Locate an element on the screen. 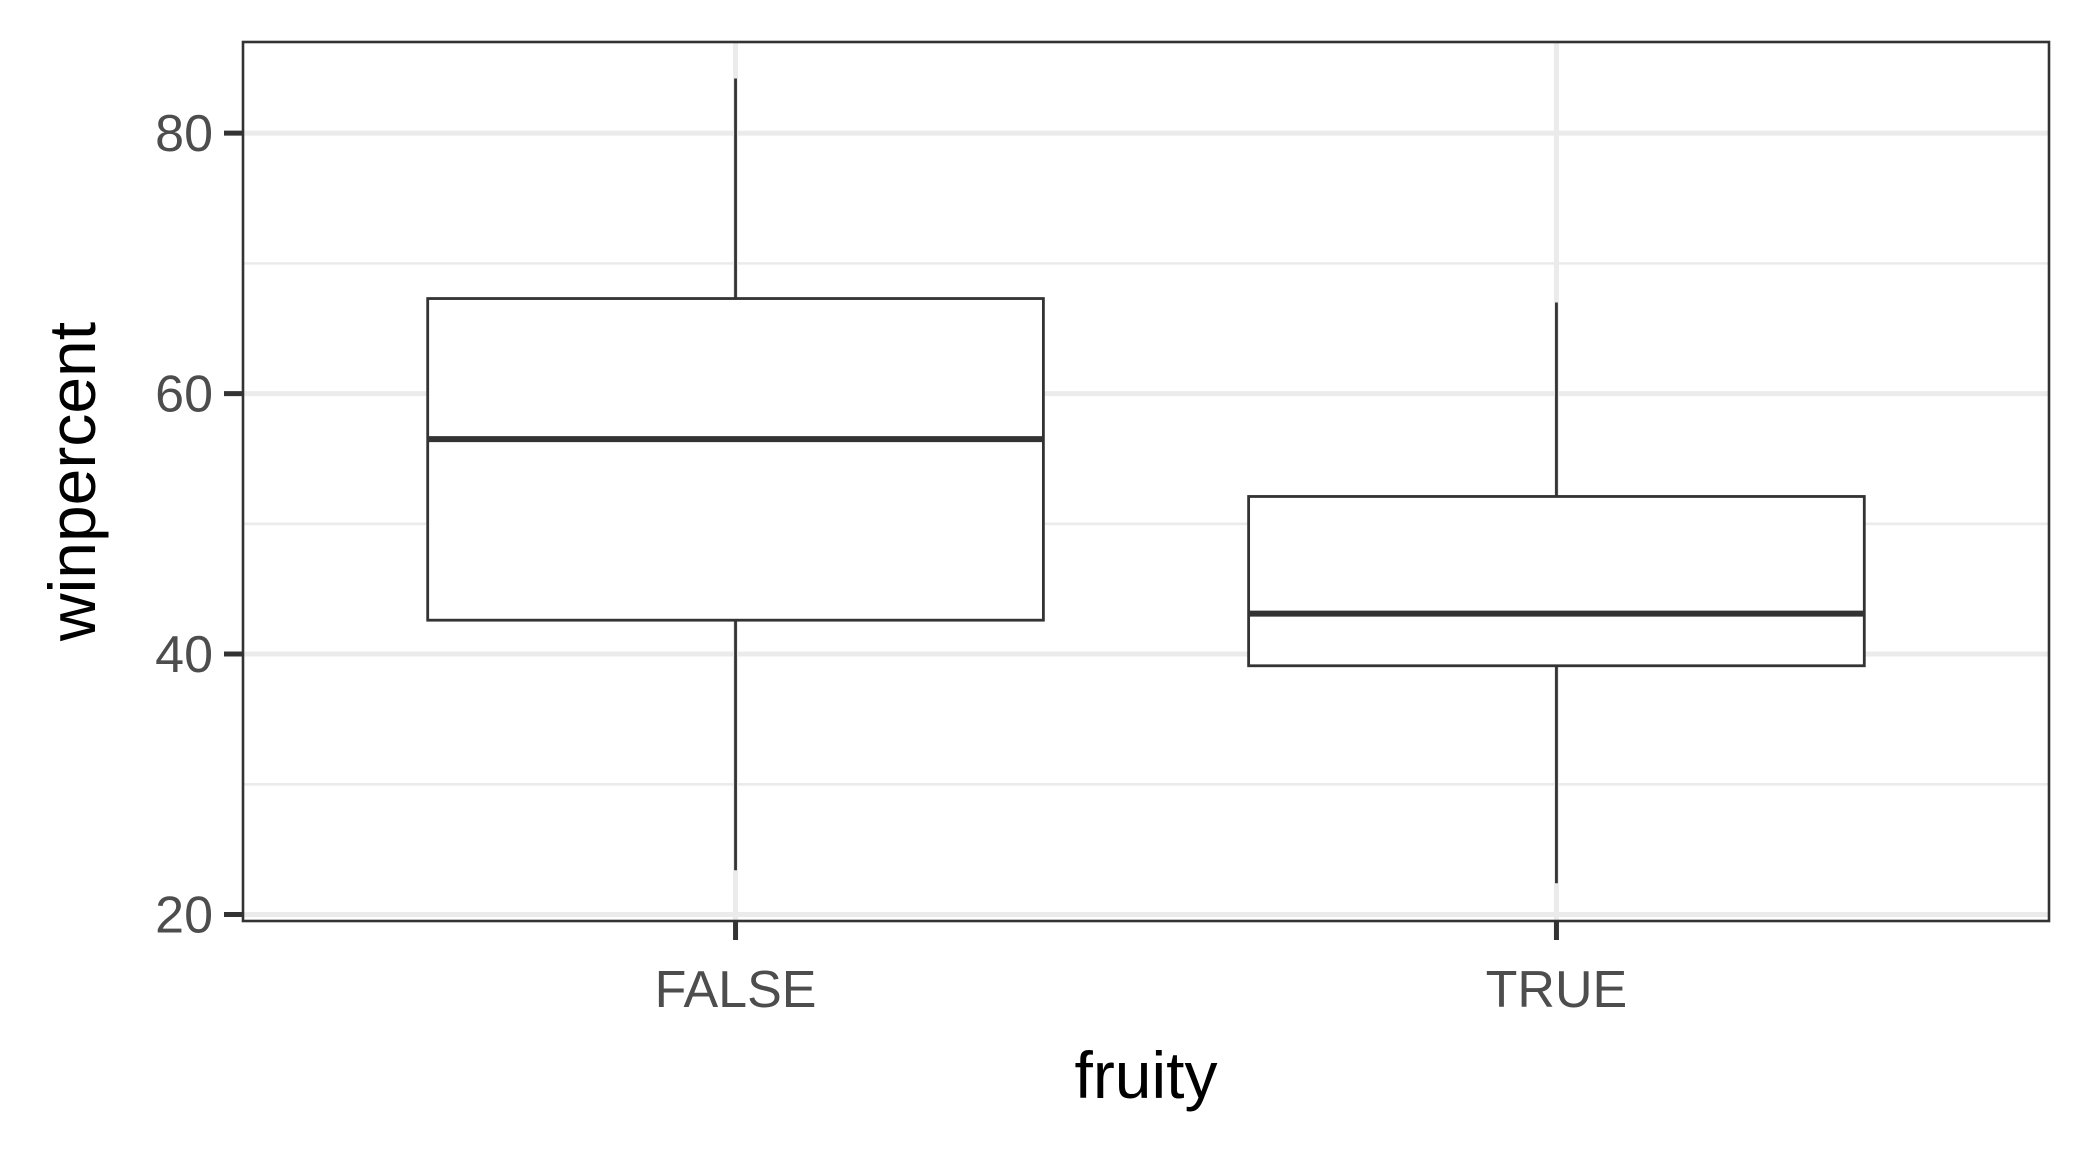 This screenshot has height=1152, width=2088. x-tick-label: TRUE is located at coordinates (1557, 990).